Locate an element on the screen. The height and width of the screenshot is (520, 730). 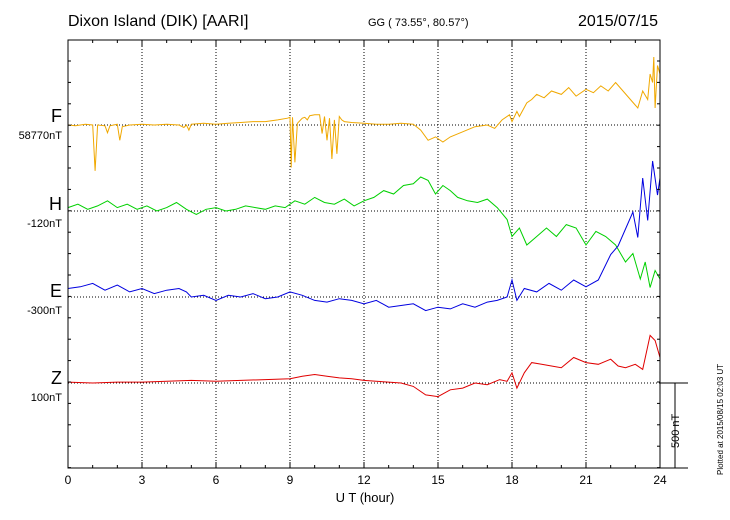
x-tick-label: 12 is located at coordinates (364, 480).